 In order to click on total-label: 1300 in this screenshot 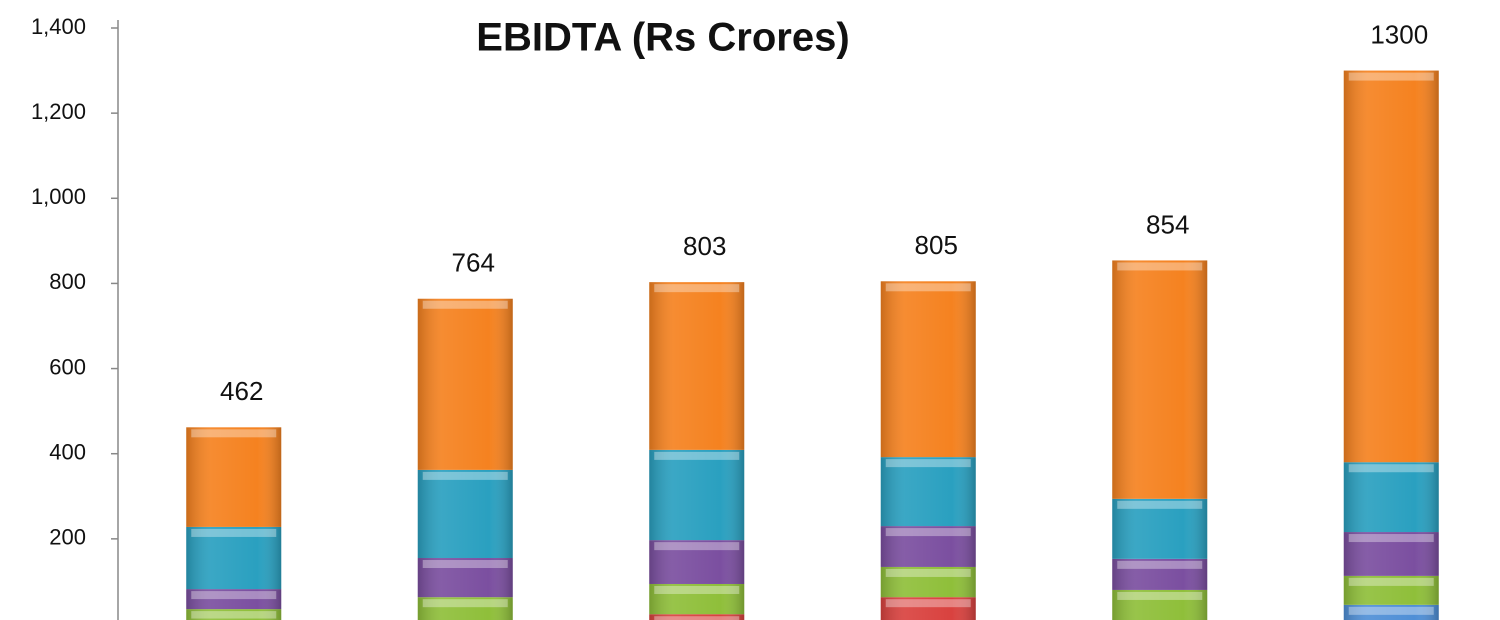, I will do `click(1399, 34)`.